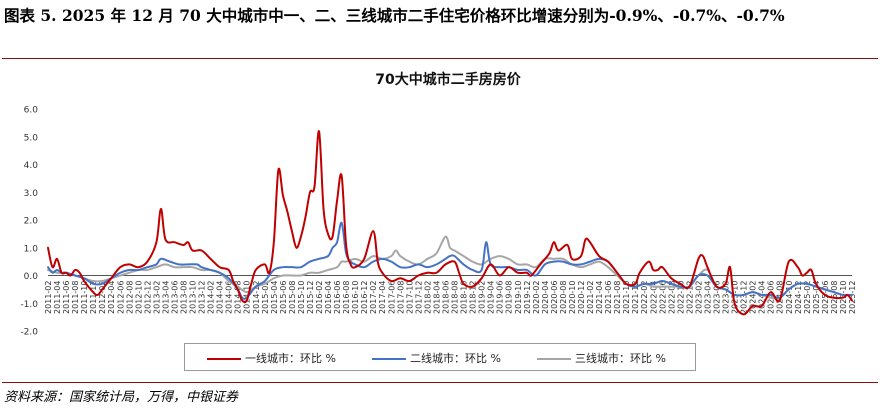 This screenshot has width=880, height=409. What do you see at coordinates (536, 297) in the screenshot?
I see `x-tick-label: 2020-02` at bounding box center [536, 297].